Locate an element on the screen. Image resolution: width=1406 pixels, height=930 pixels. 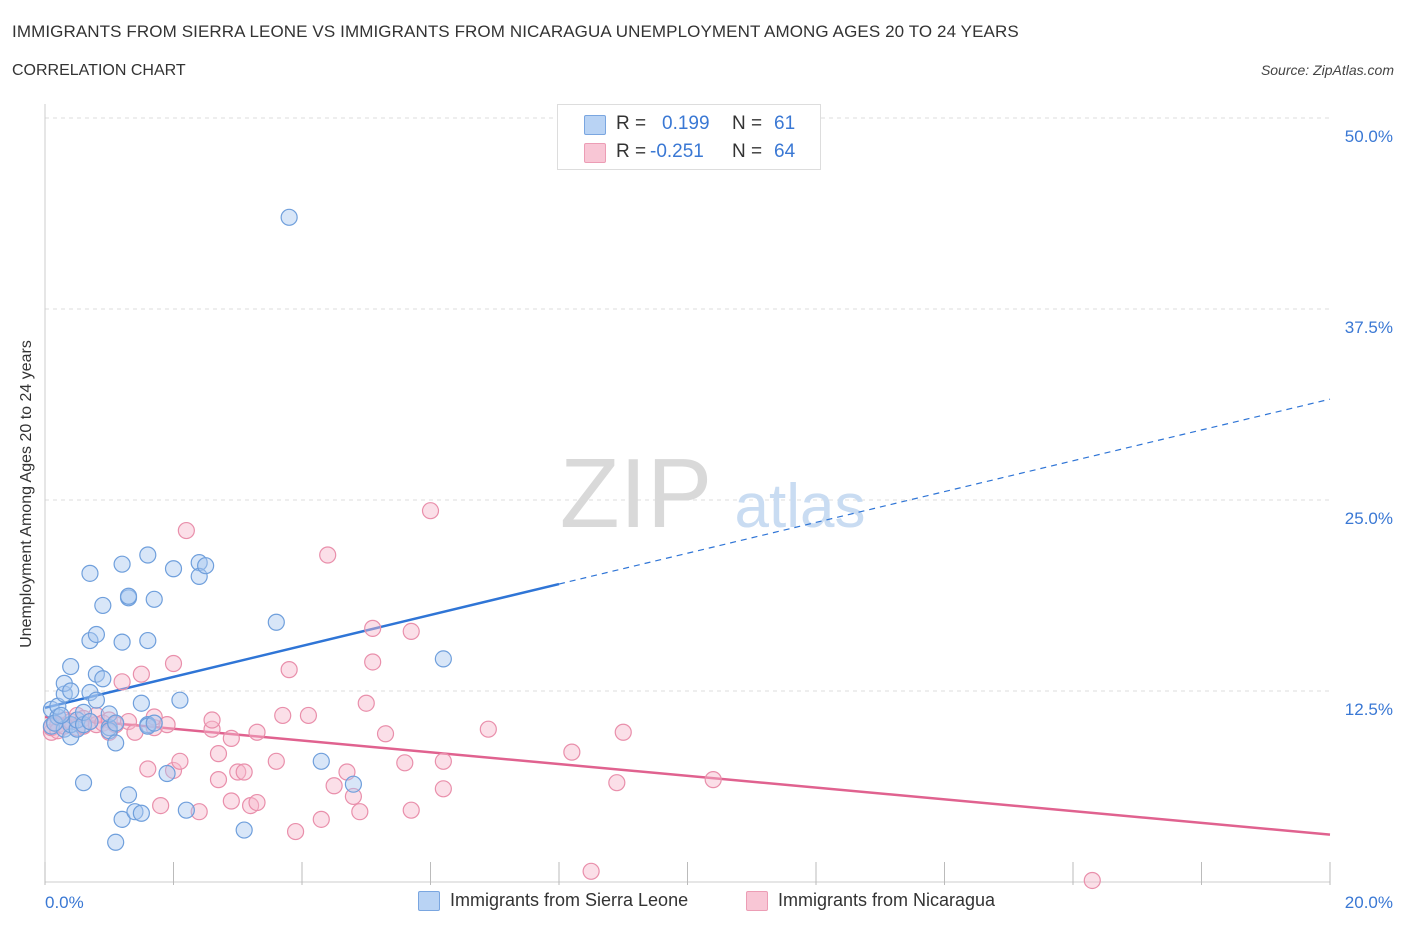
x-tick-label: 20.0% is located at coordinates (1369, 902).